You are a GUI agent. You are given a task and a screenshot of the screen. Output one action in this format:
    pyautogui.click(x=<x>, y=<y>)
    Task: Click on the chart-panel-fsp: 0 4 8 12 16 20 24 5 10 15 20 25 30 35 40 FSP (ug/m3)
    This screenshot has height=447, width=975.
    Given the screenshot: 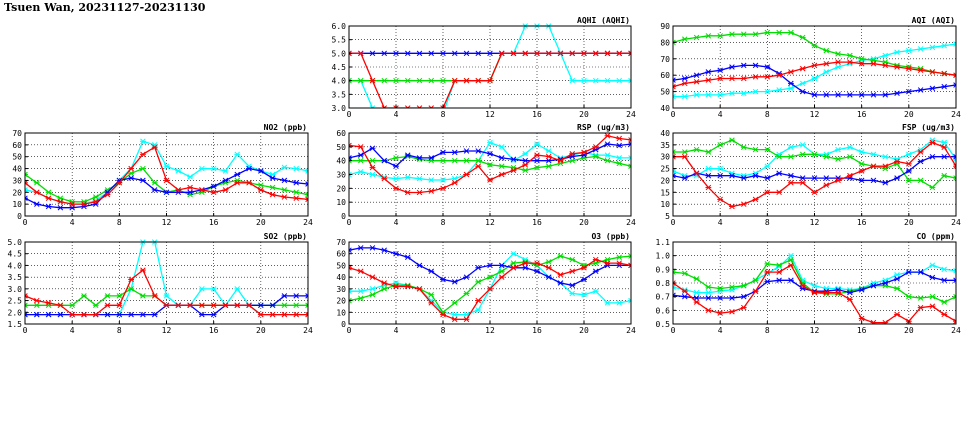 What is the action you would take?
    pyautogui.click(x=810, y=175)
    